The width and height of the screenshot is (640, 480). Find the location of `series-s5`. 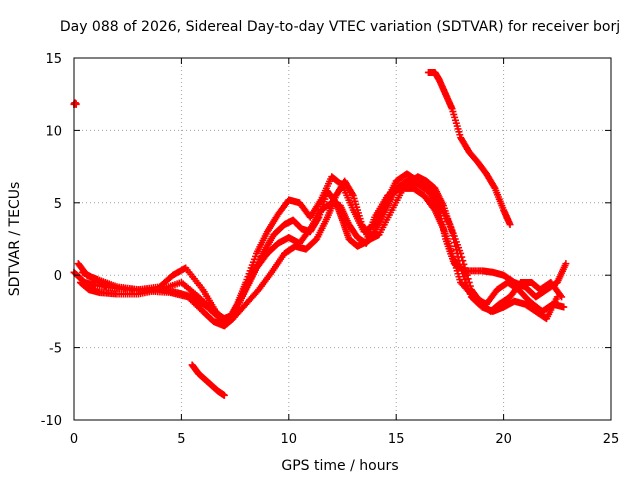

series-s5 is located at coordinates (469, 148).